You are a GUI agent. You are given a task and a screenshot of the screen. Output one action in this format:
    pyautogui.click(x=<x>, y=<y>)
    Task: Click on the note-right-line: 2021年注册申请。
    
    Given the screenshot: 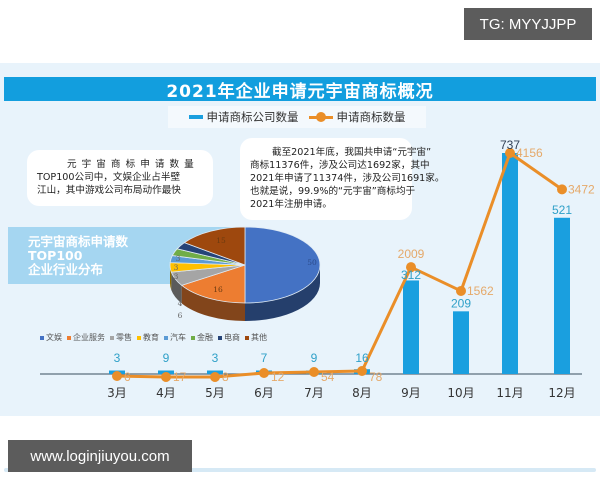 What is the action you would take?
    pyautogui.click(x=291, y=204)
    